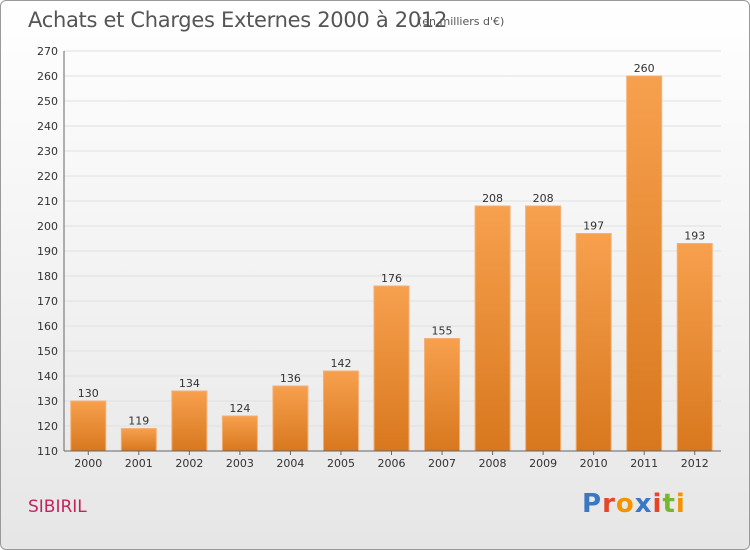  Describe the element at coordinates (57, 507) in the screenshot. I see `place-name: SIBIRIL` at that location.